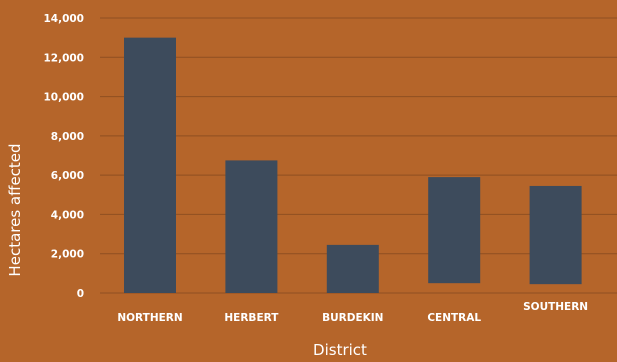 The height and width of the screenshot is (362, 617). Describe the element at coordinates (555, 307) in the screenshot. I see `x-tick-label: SOUTHERN` at that location.